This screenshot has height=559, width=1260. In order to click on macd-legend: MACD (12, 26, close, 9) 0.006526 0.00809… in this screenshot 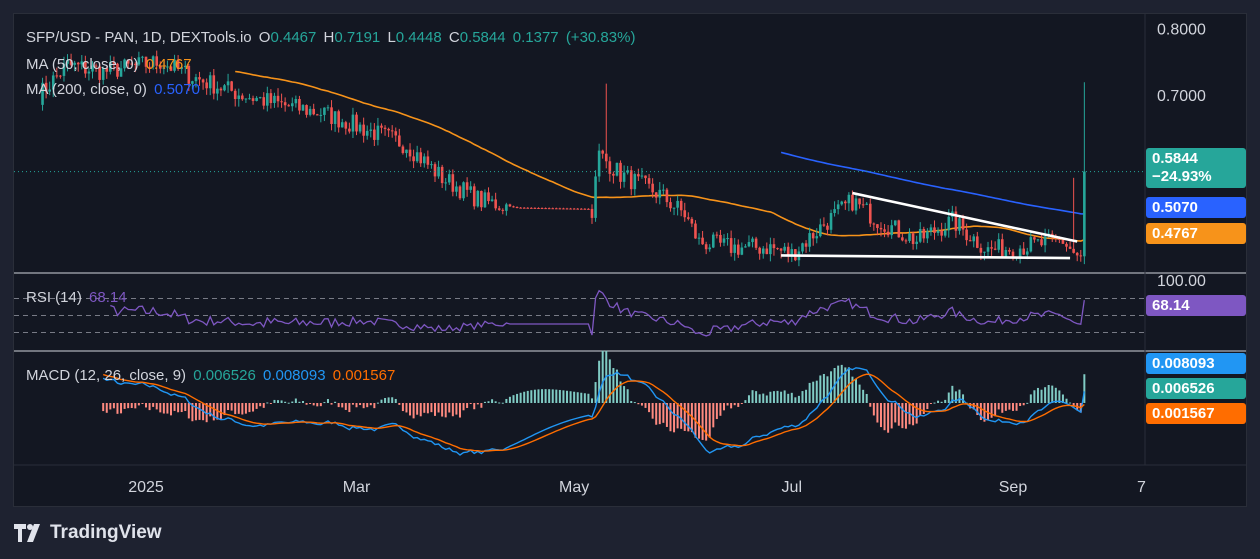, I will do `click(212, 375)`.